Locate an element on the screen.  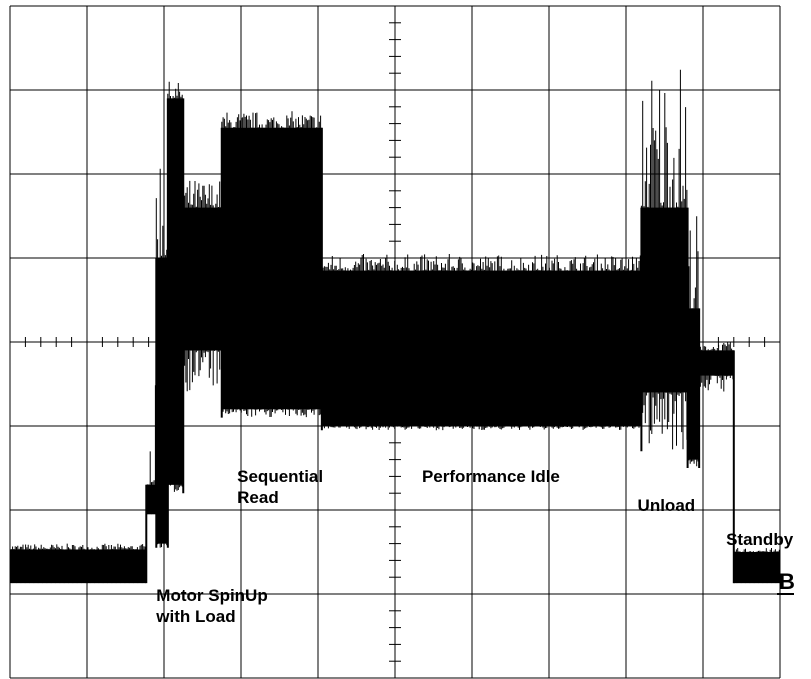
annotation-label: Motor SpinUp with Load is located at coordinates (211, 606).